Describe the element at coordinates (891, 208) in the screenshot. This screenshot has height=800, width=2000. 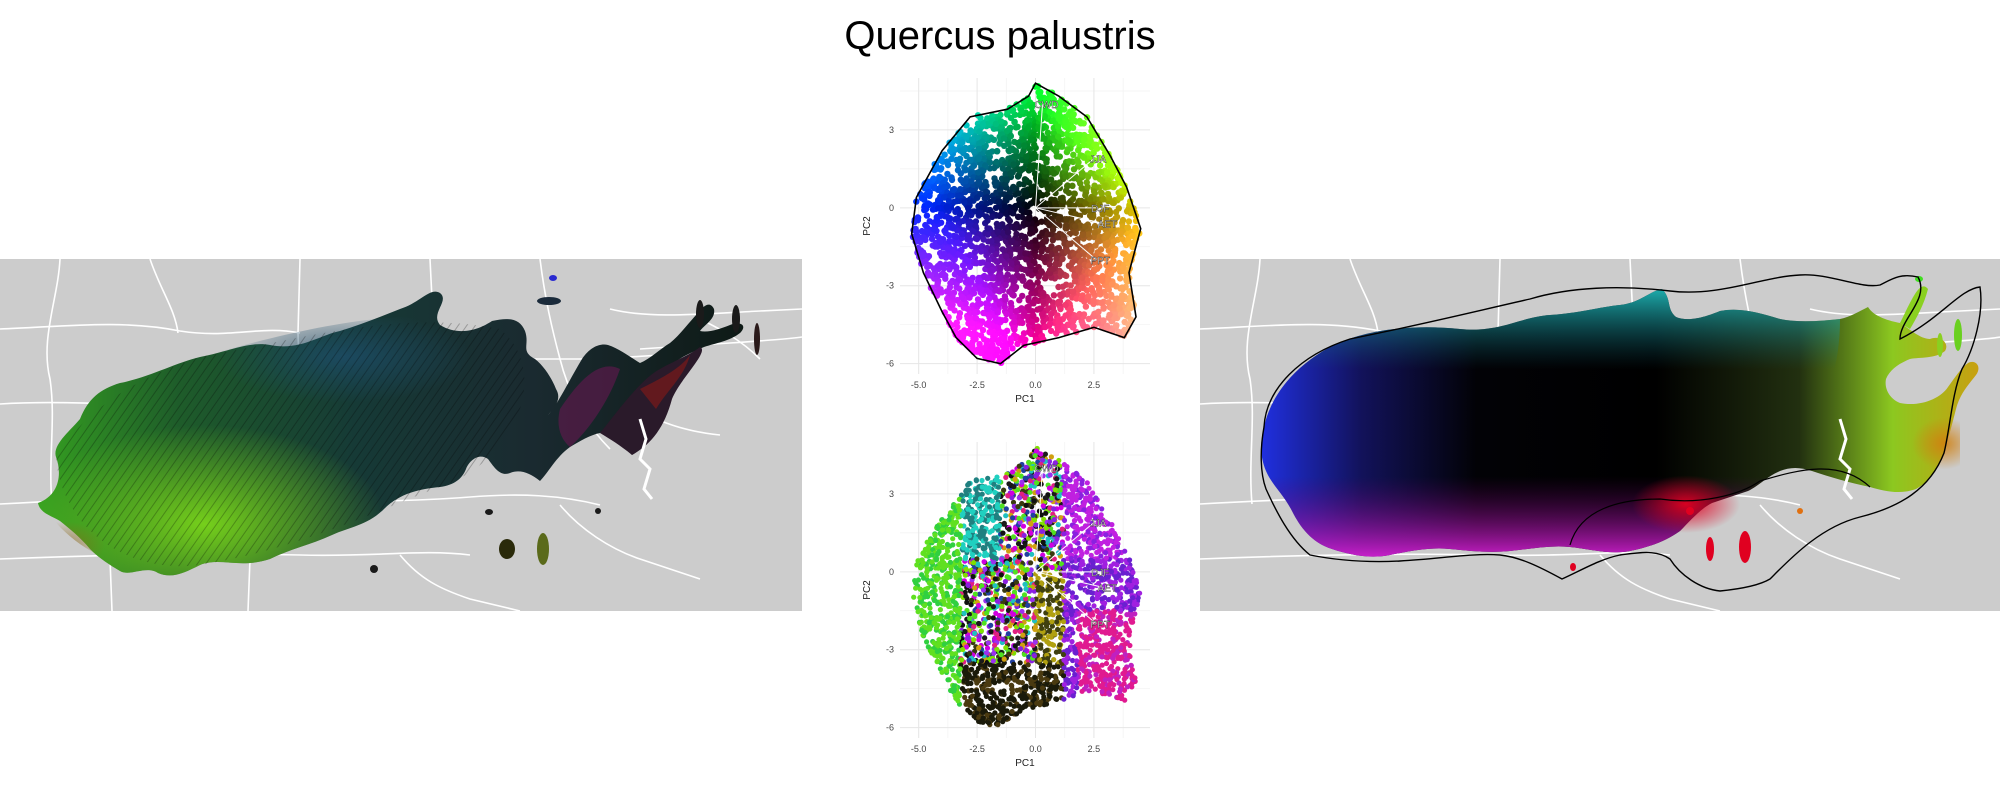
I see `y-tick-label: 0` at that location.